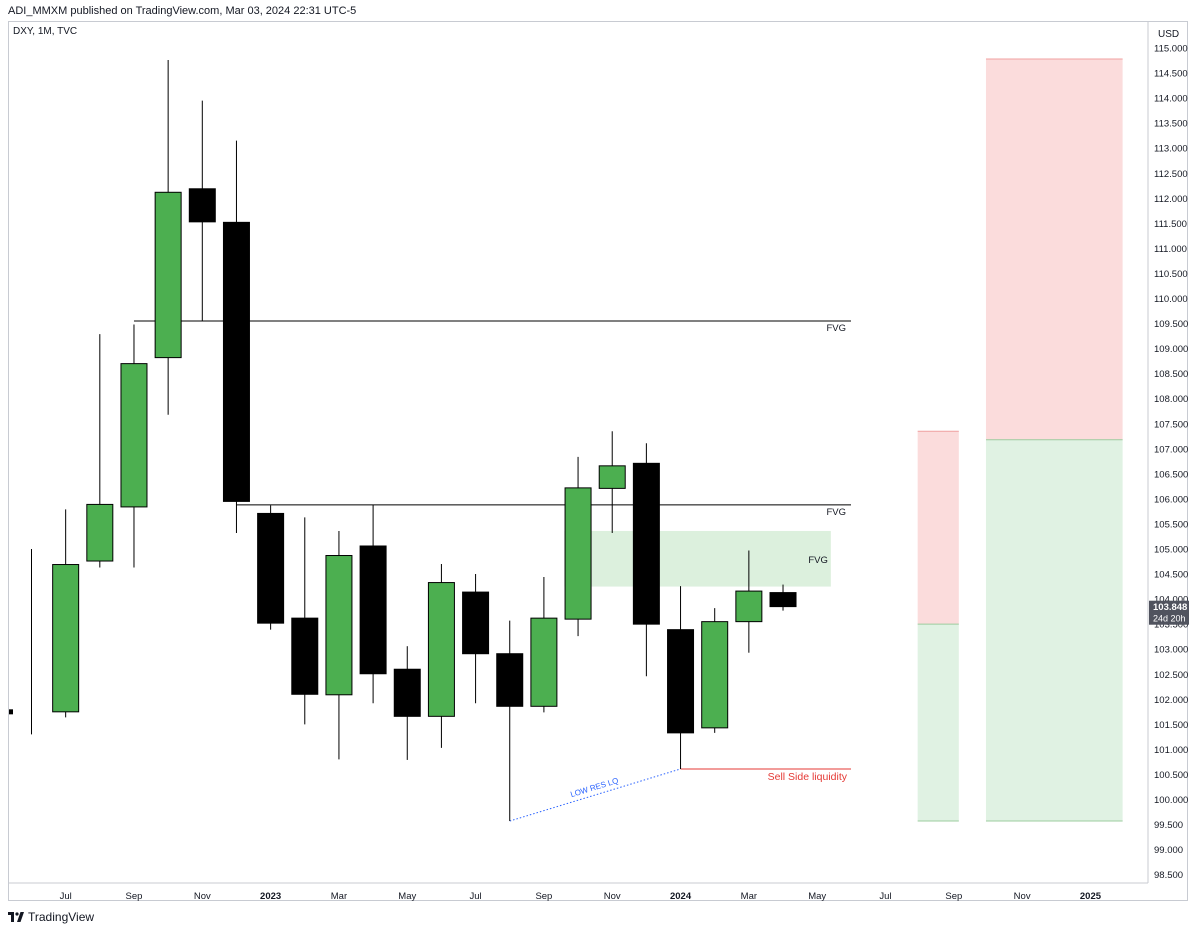  Describe the element at coordinates (1171, 174) in the screenshot. I see `price-tick-label: 112.500` at that location.